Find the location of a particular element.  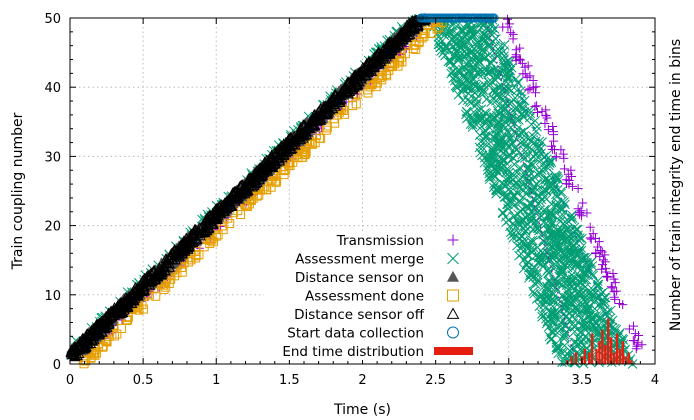

x-tick-label: 4 is located at coordinates (655, 380).